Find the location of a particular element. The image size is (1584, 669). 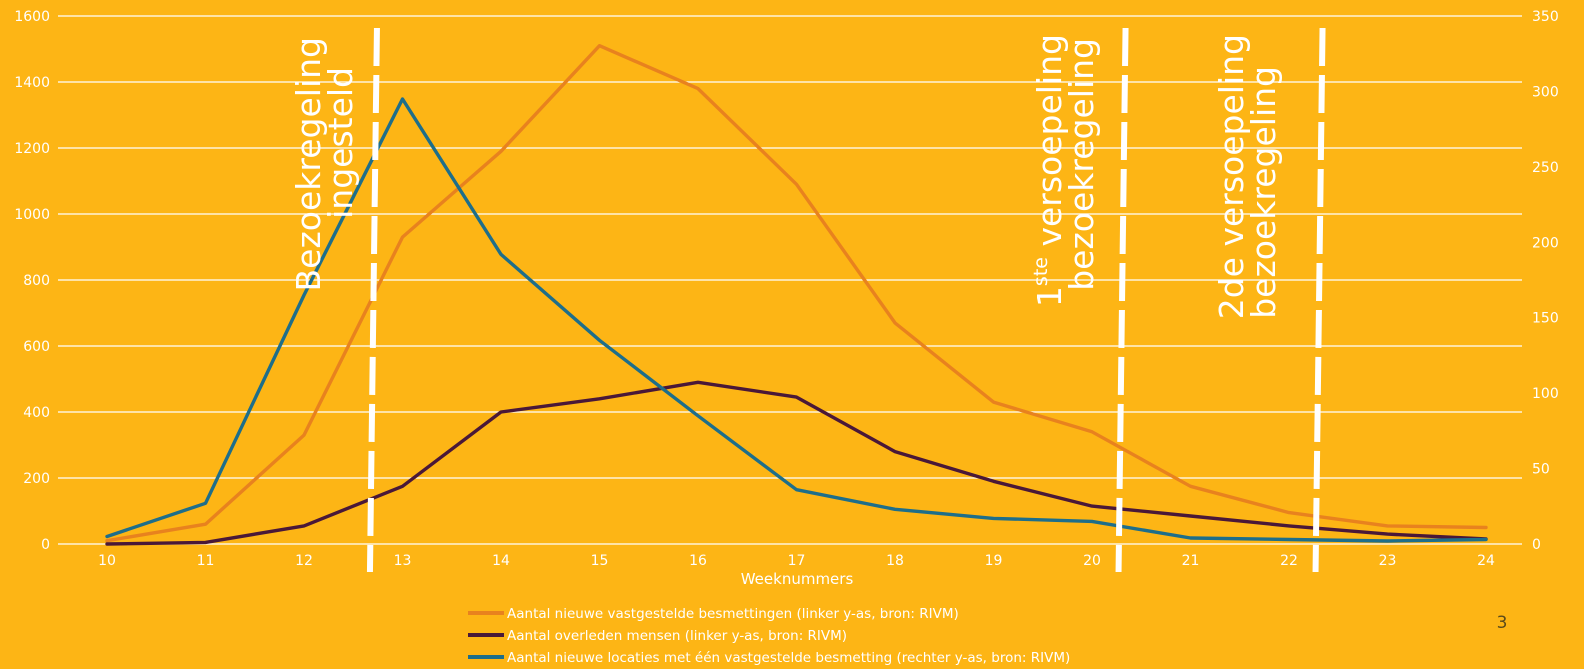

page-number: 3 is located at coordinates (1502, 623).